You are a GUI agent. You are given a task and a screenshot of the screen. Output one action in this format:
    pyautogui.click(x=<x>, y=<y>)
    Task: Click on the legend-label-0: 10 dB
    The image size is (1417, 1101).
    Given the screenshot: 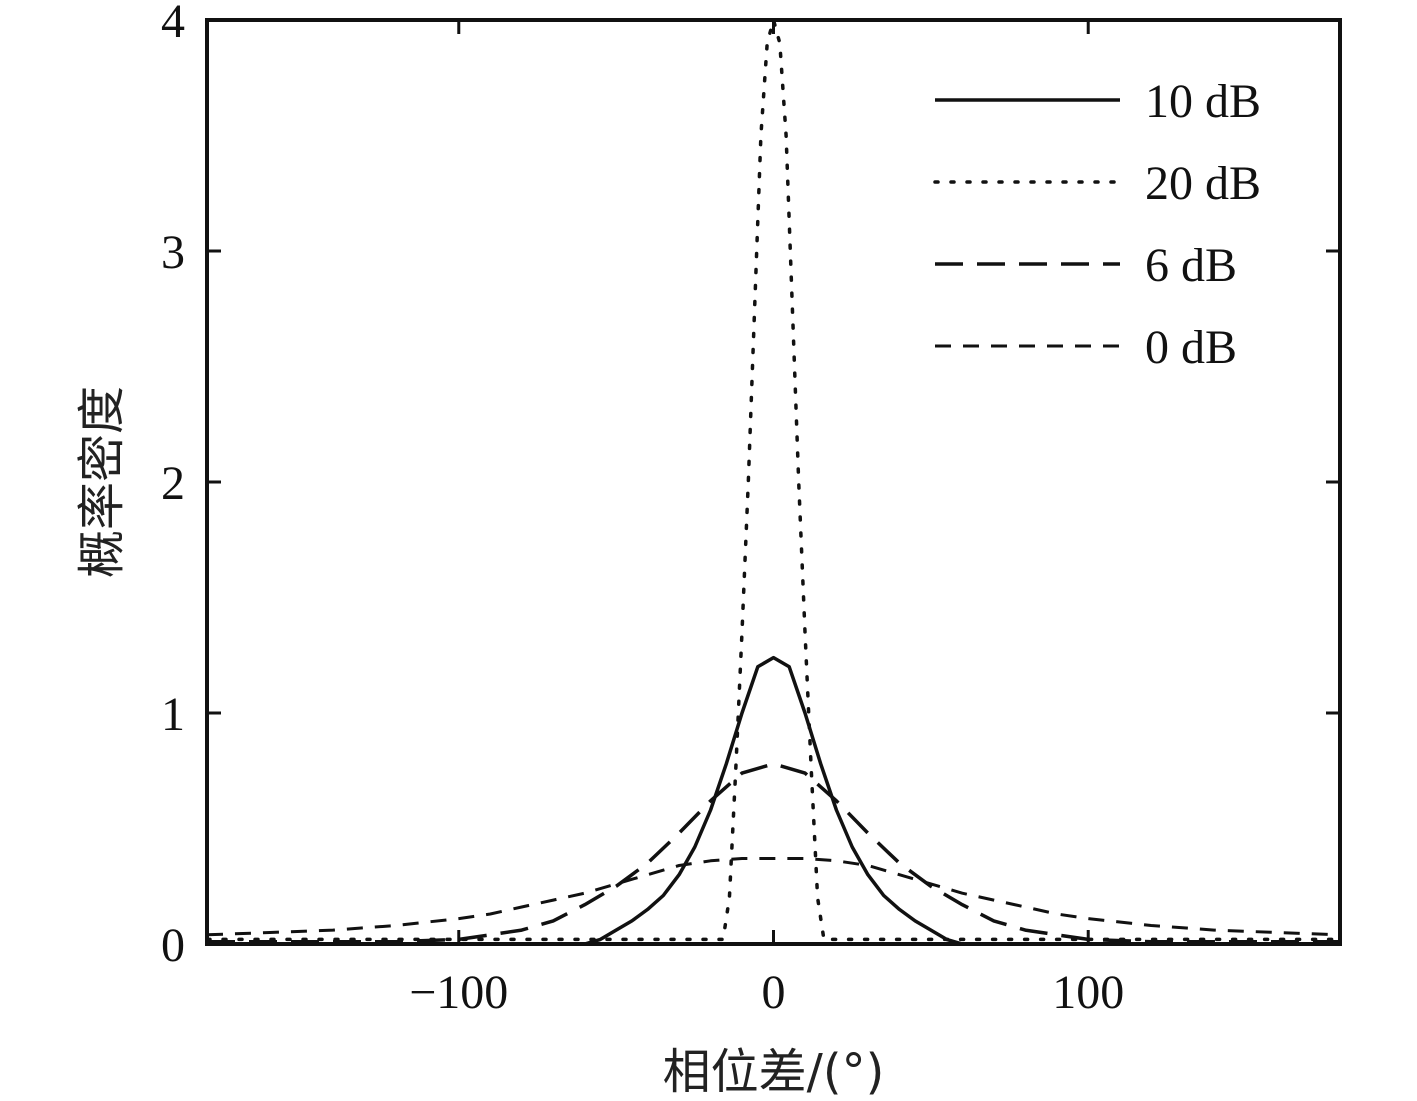 What is the action you would take?
    pyautogui.click(x=1203, y=101)
    